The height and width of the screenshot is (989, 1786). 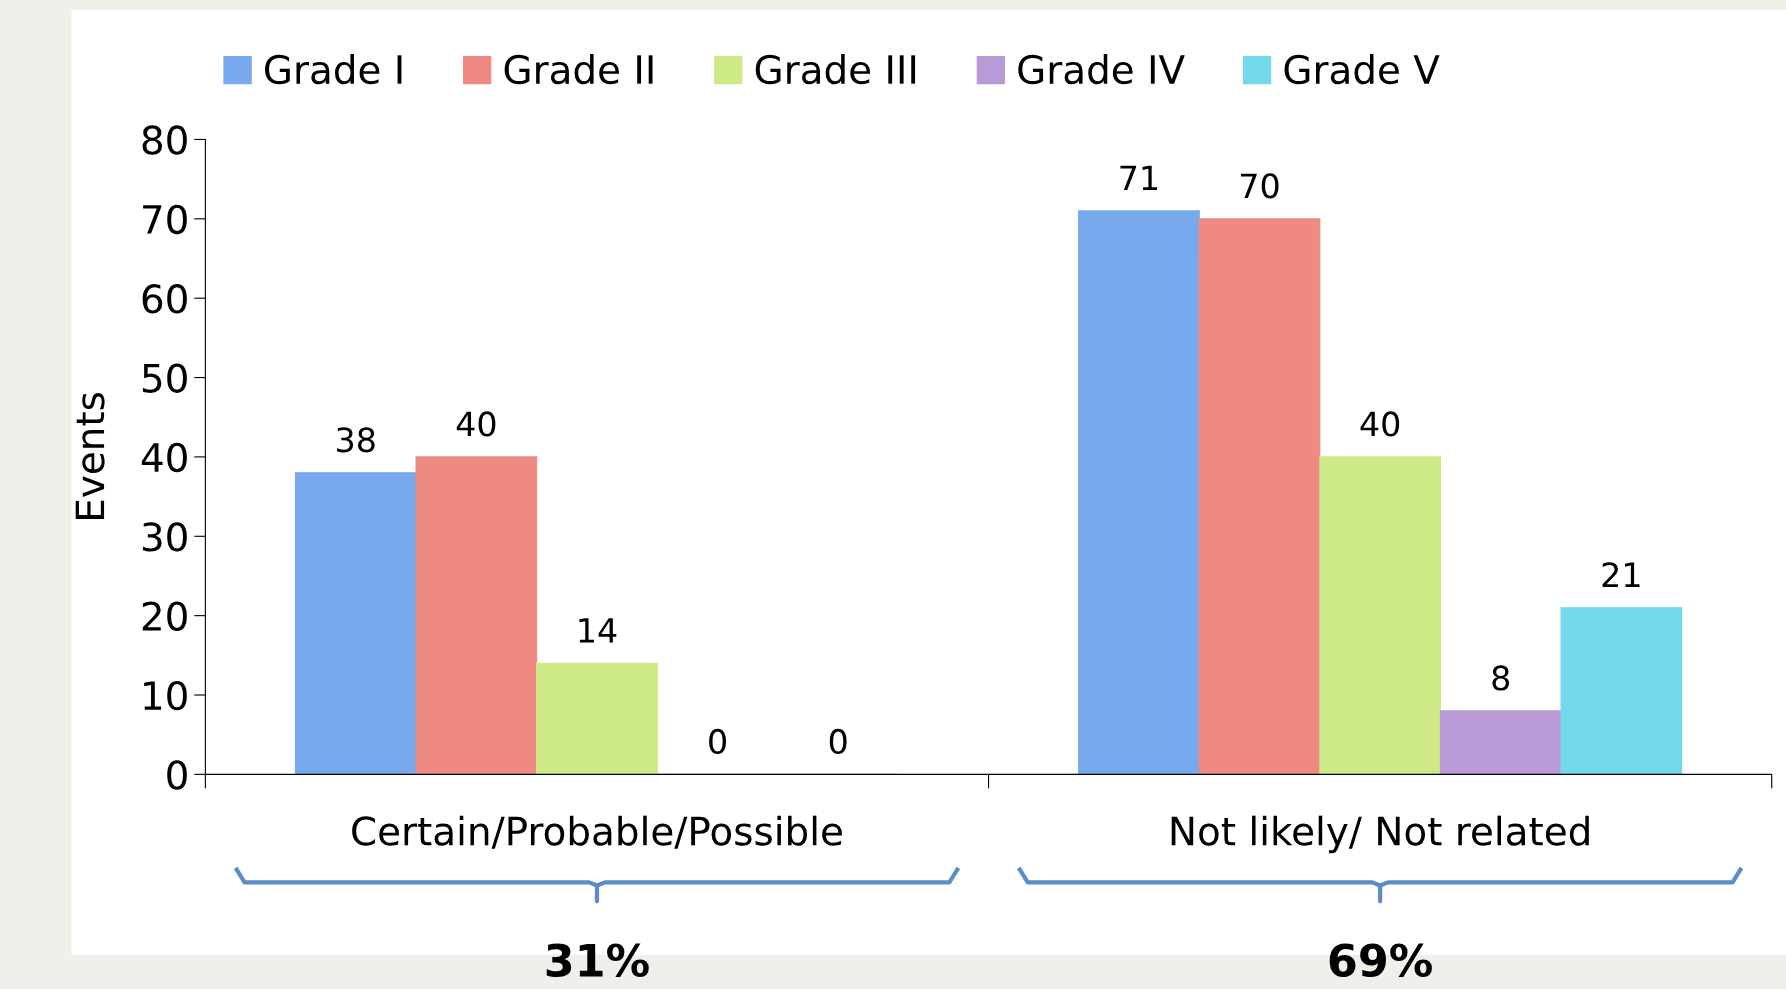 What do you see at coordinates (578, 69) in the screenshot?
I see `legend-label: Grade II` at bounding box center [578, 69].